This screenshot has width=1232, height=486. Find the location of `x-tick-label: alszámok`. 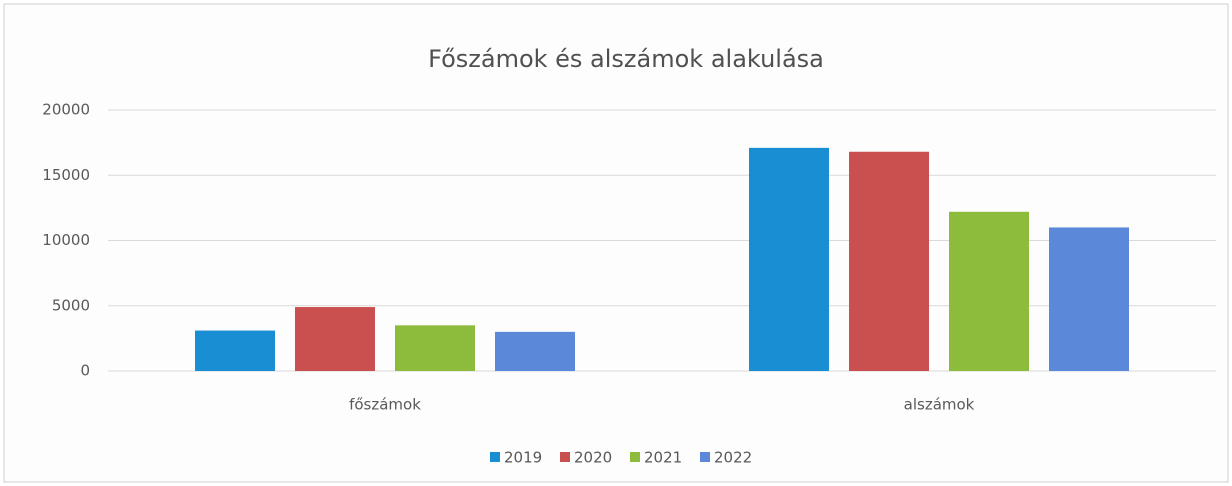

x-tick-label: alszámok is located at coordinates (939, 405).